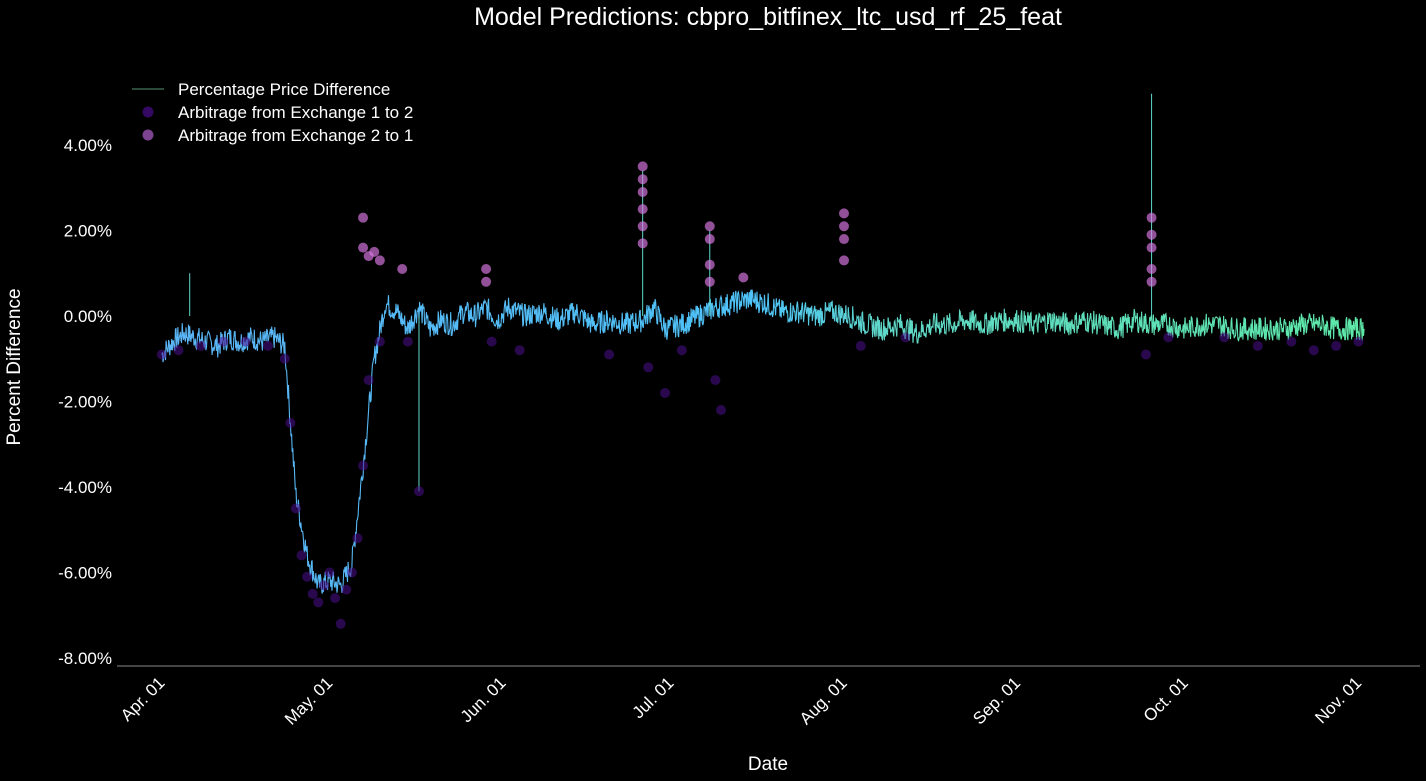  What do you see at coordinates (295, 112) in the screenshot?
I see `legend-label-arb-1-to-2: Arbitrage from Exchange 1 to 2` at bounding box center [295, 112].